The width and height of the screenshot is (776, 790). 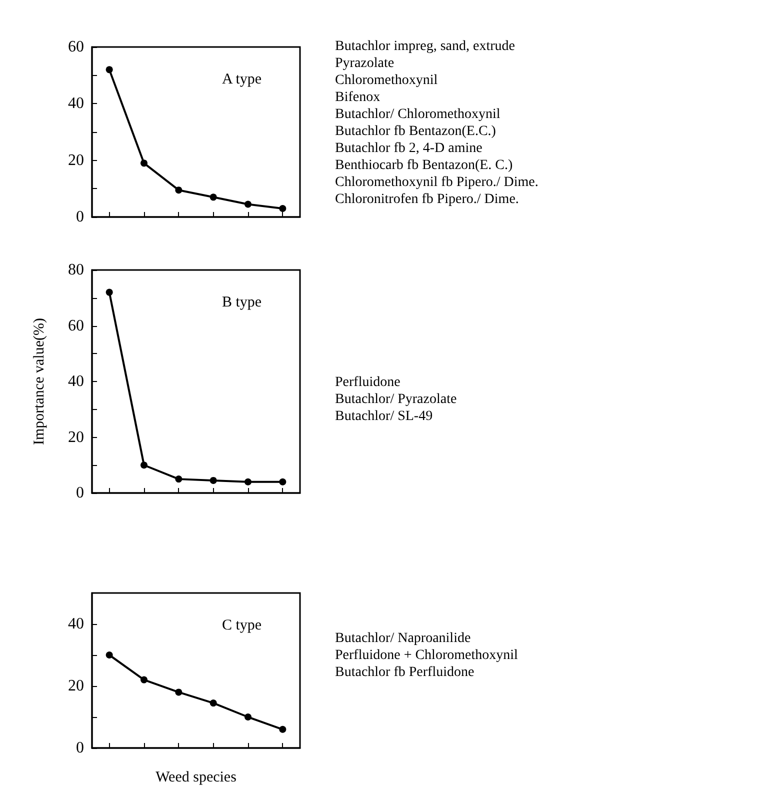 What do you see at coordinates (242, 80) in the screenshot?
I see `annotation: A type` at bounding box center [242, 80].